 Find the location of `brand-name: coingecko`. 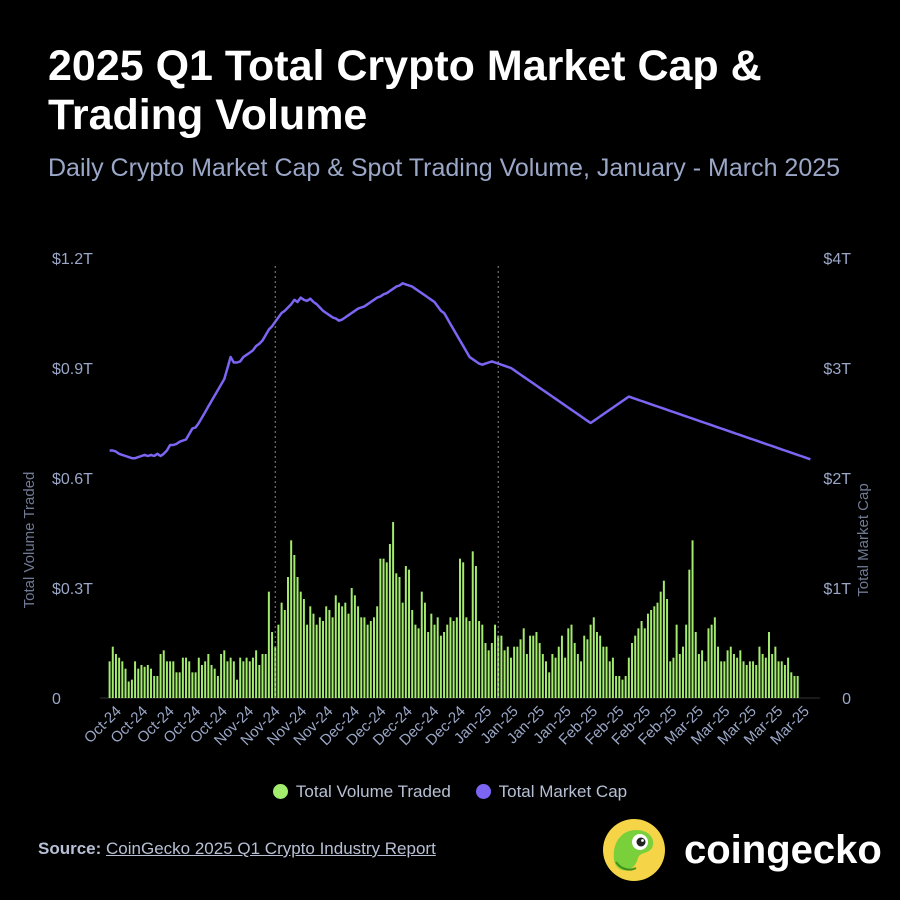

brand-name: coingecko is located at coordinates (783, 850).